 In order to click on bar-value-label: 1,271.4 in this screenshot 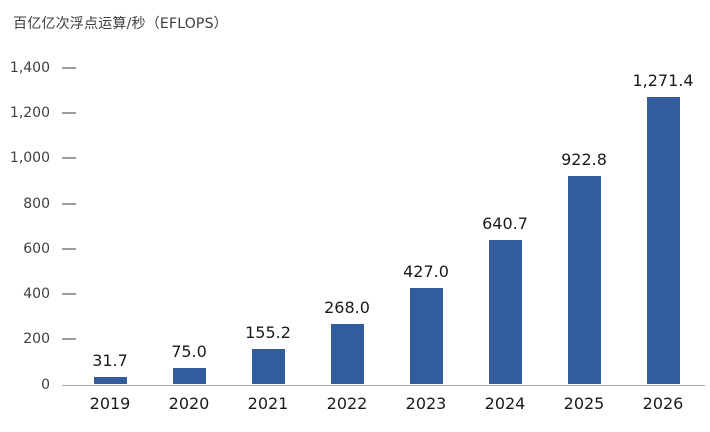, I will do `click(663, 81)`.